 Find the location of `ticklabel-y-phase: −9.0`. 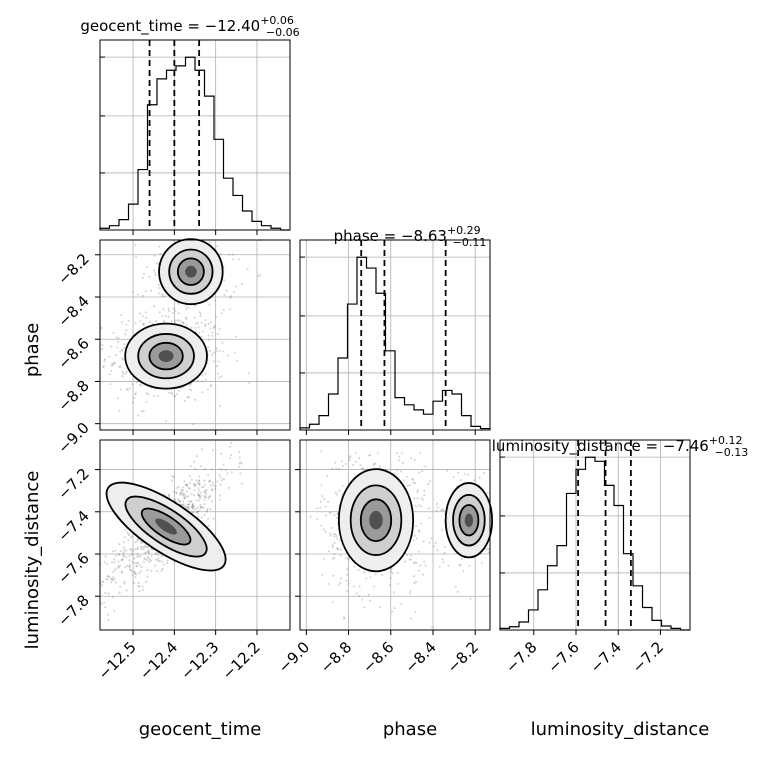

ticklabel-y-phase: −9.0 is located at coordinates (73, 438).